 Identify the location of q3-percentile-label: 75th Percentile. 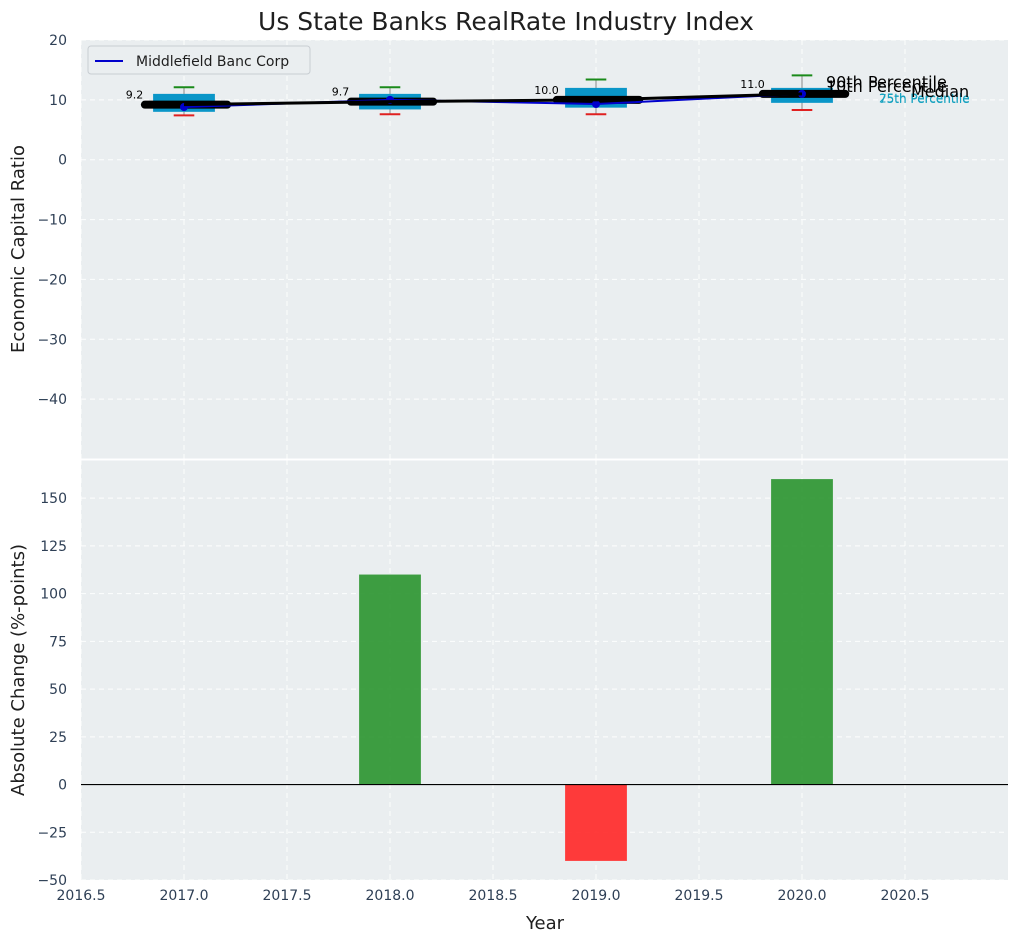
(924, 99).